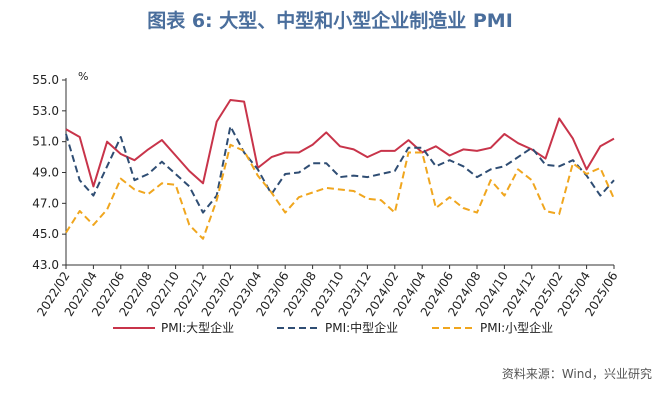 The height and width of the screenshot is (401, 660). I want to click on y-tick-label: 51.0, so click(45, 142).